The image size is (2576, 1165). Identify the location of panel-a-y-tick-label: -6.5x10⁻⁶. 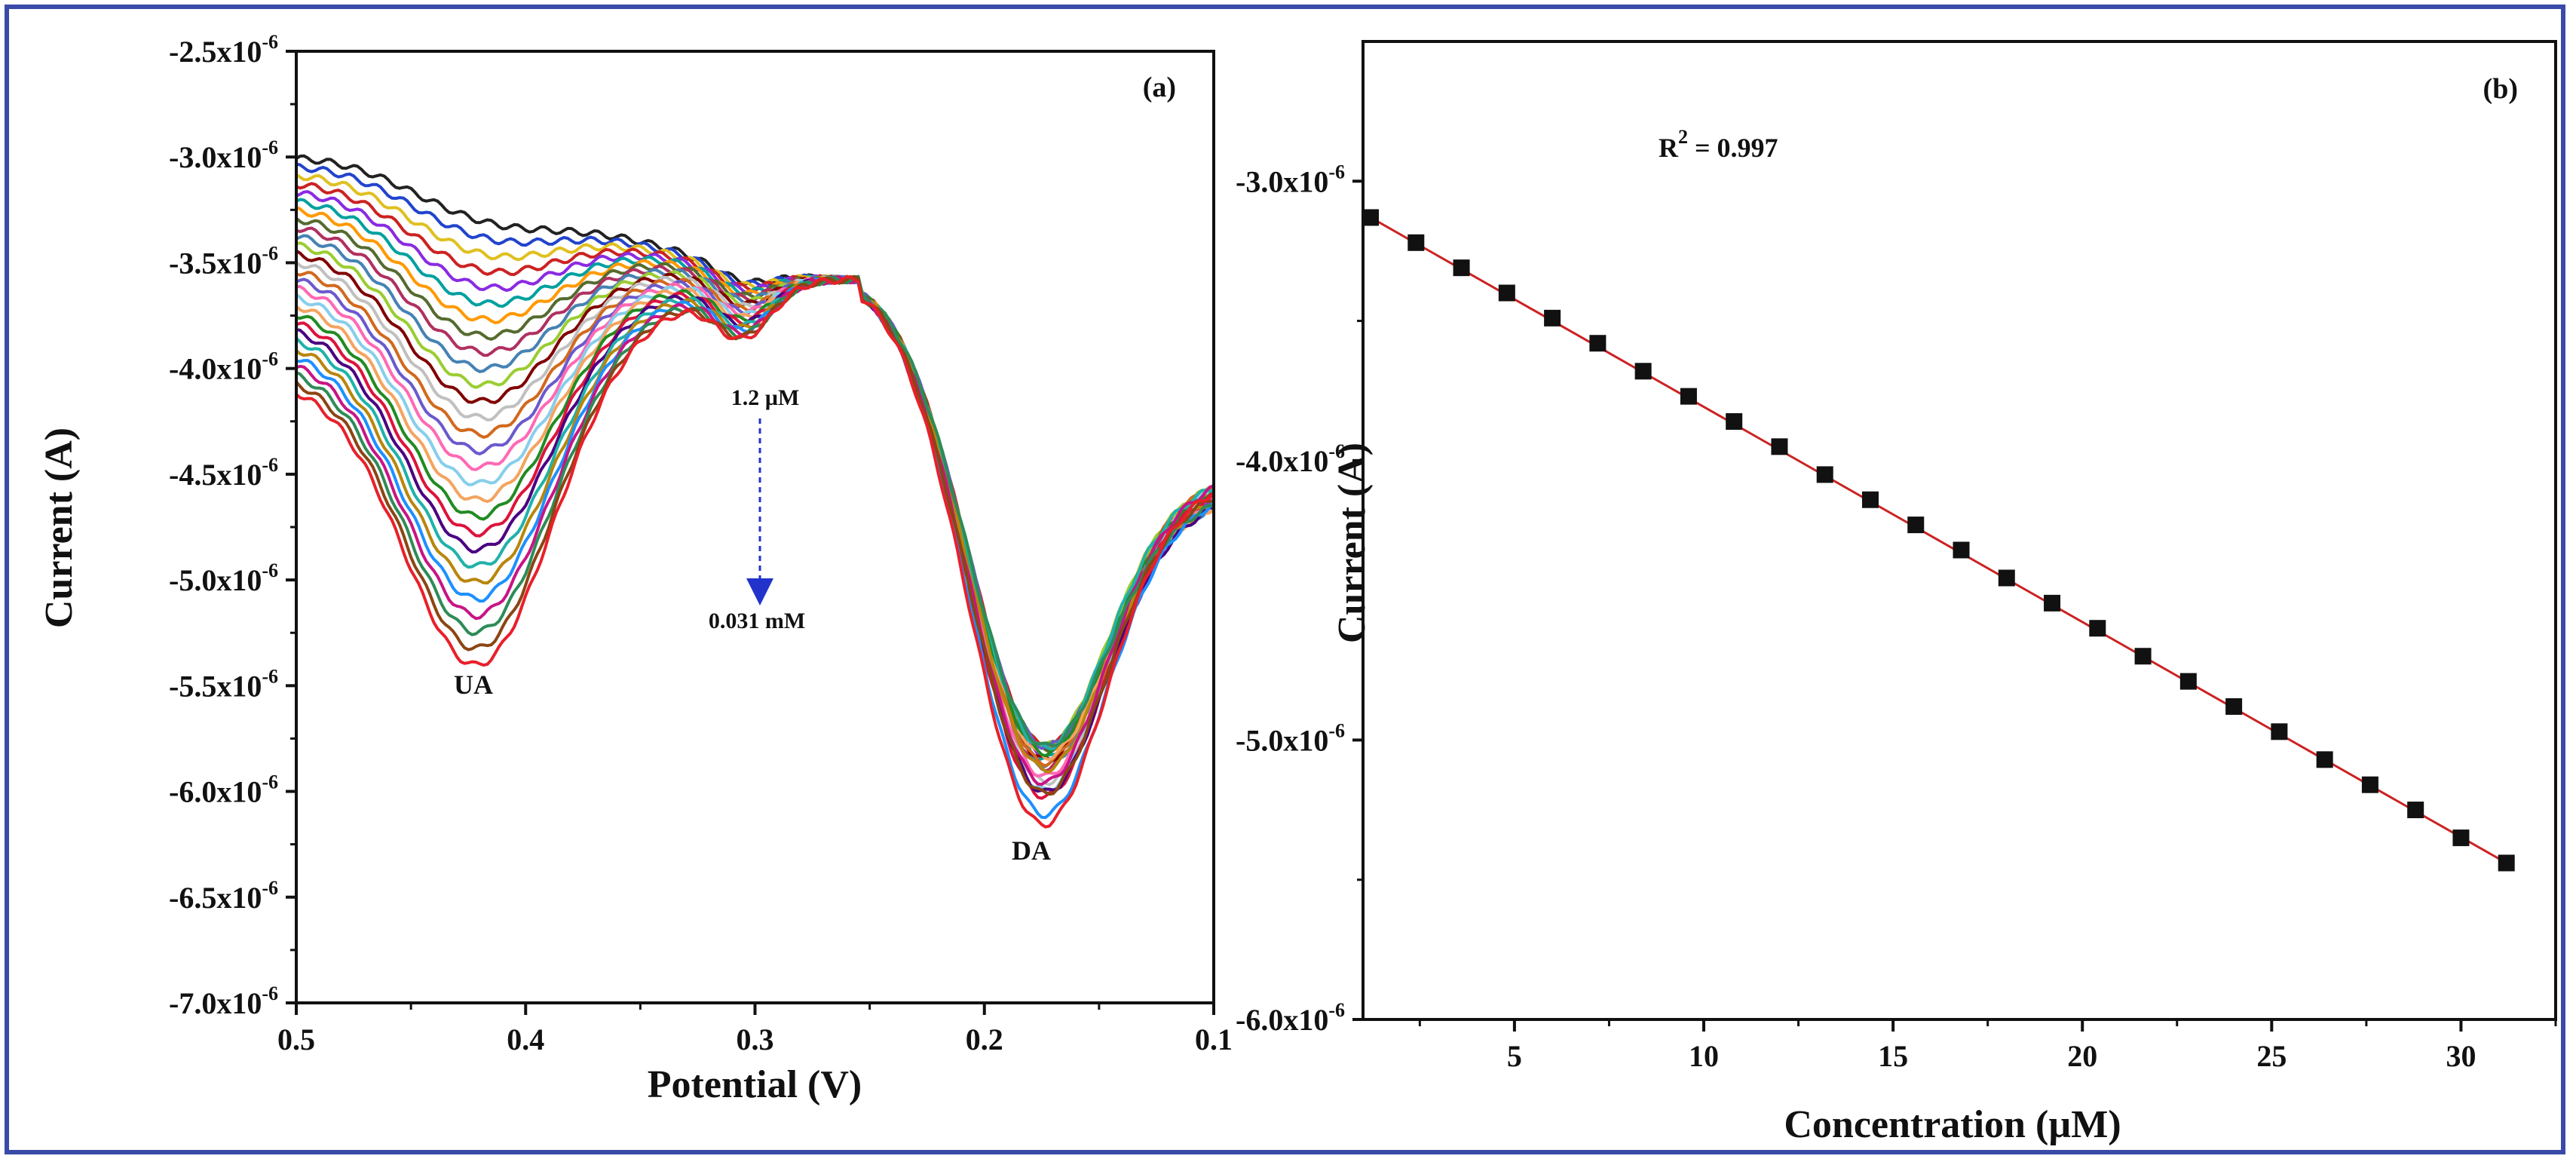
(223, 896).